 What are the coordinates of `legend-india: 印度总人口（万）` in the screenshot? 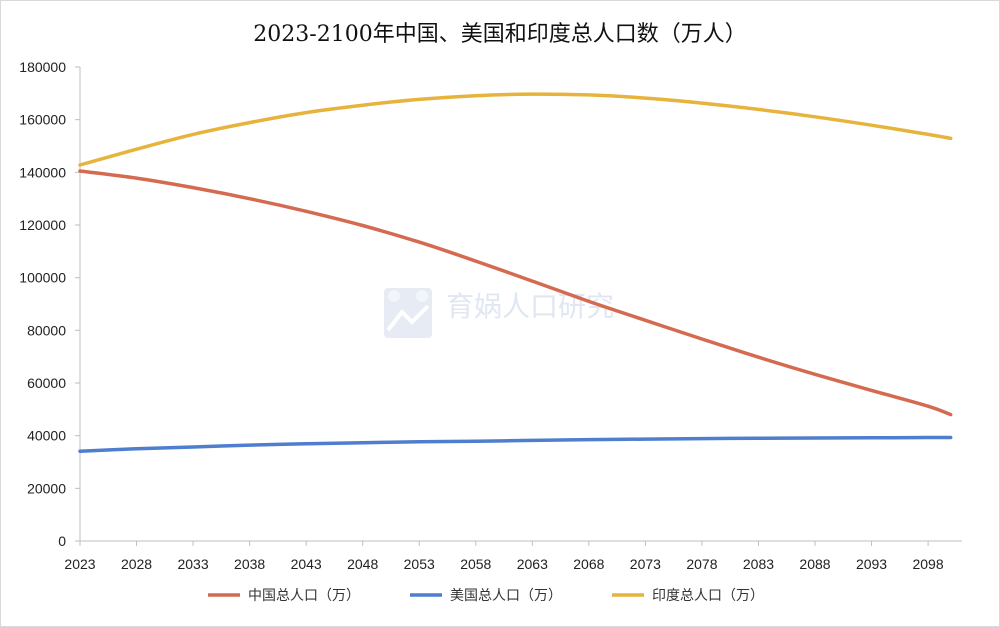 It's located at (688, 596).